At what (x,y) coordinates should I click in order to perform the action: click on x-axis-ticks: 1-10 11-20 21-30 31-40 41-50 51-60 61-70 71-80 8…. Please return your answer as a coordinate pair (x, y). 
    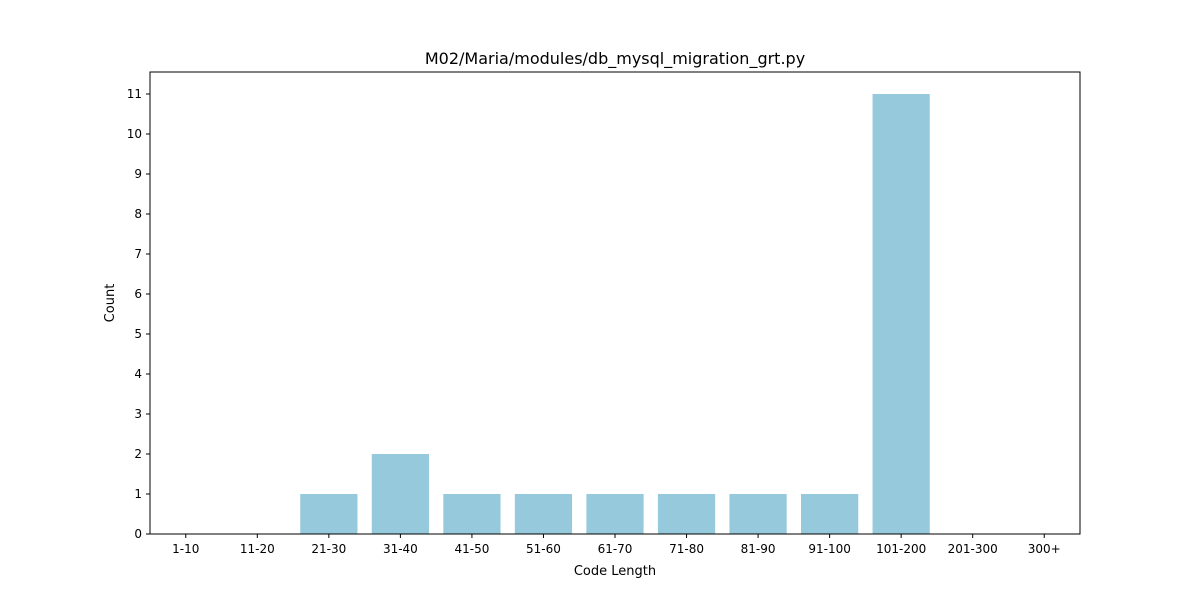
    Looking at the image, I should click on (616, 545).